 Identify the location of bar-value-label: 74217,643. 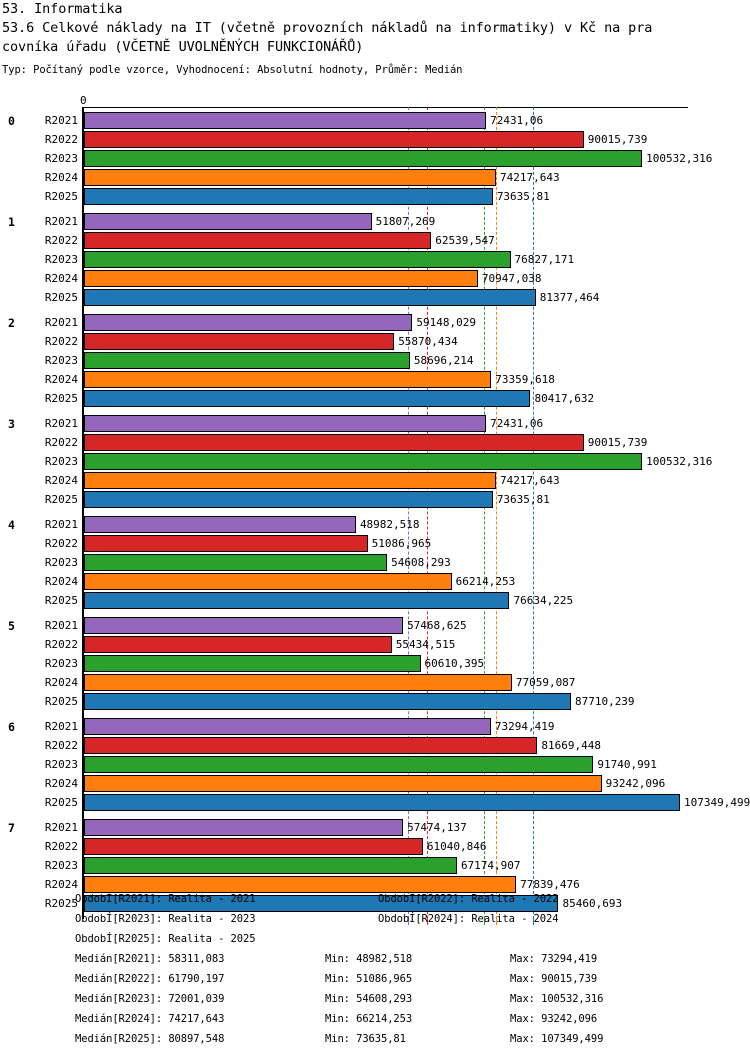
(530, 480).